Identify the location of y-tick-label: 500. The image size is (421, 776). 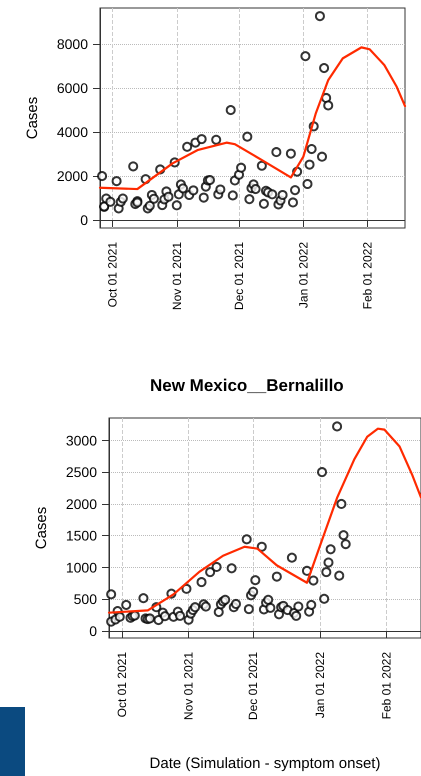
(86, 599).